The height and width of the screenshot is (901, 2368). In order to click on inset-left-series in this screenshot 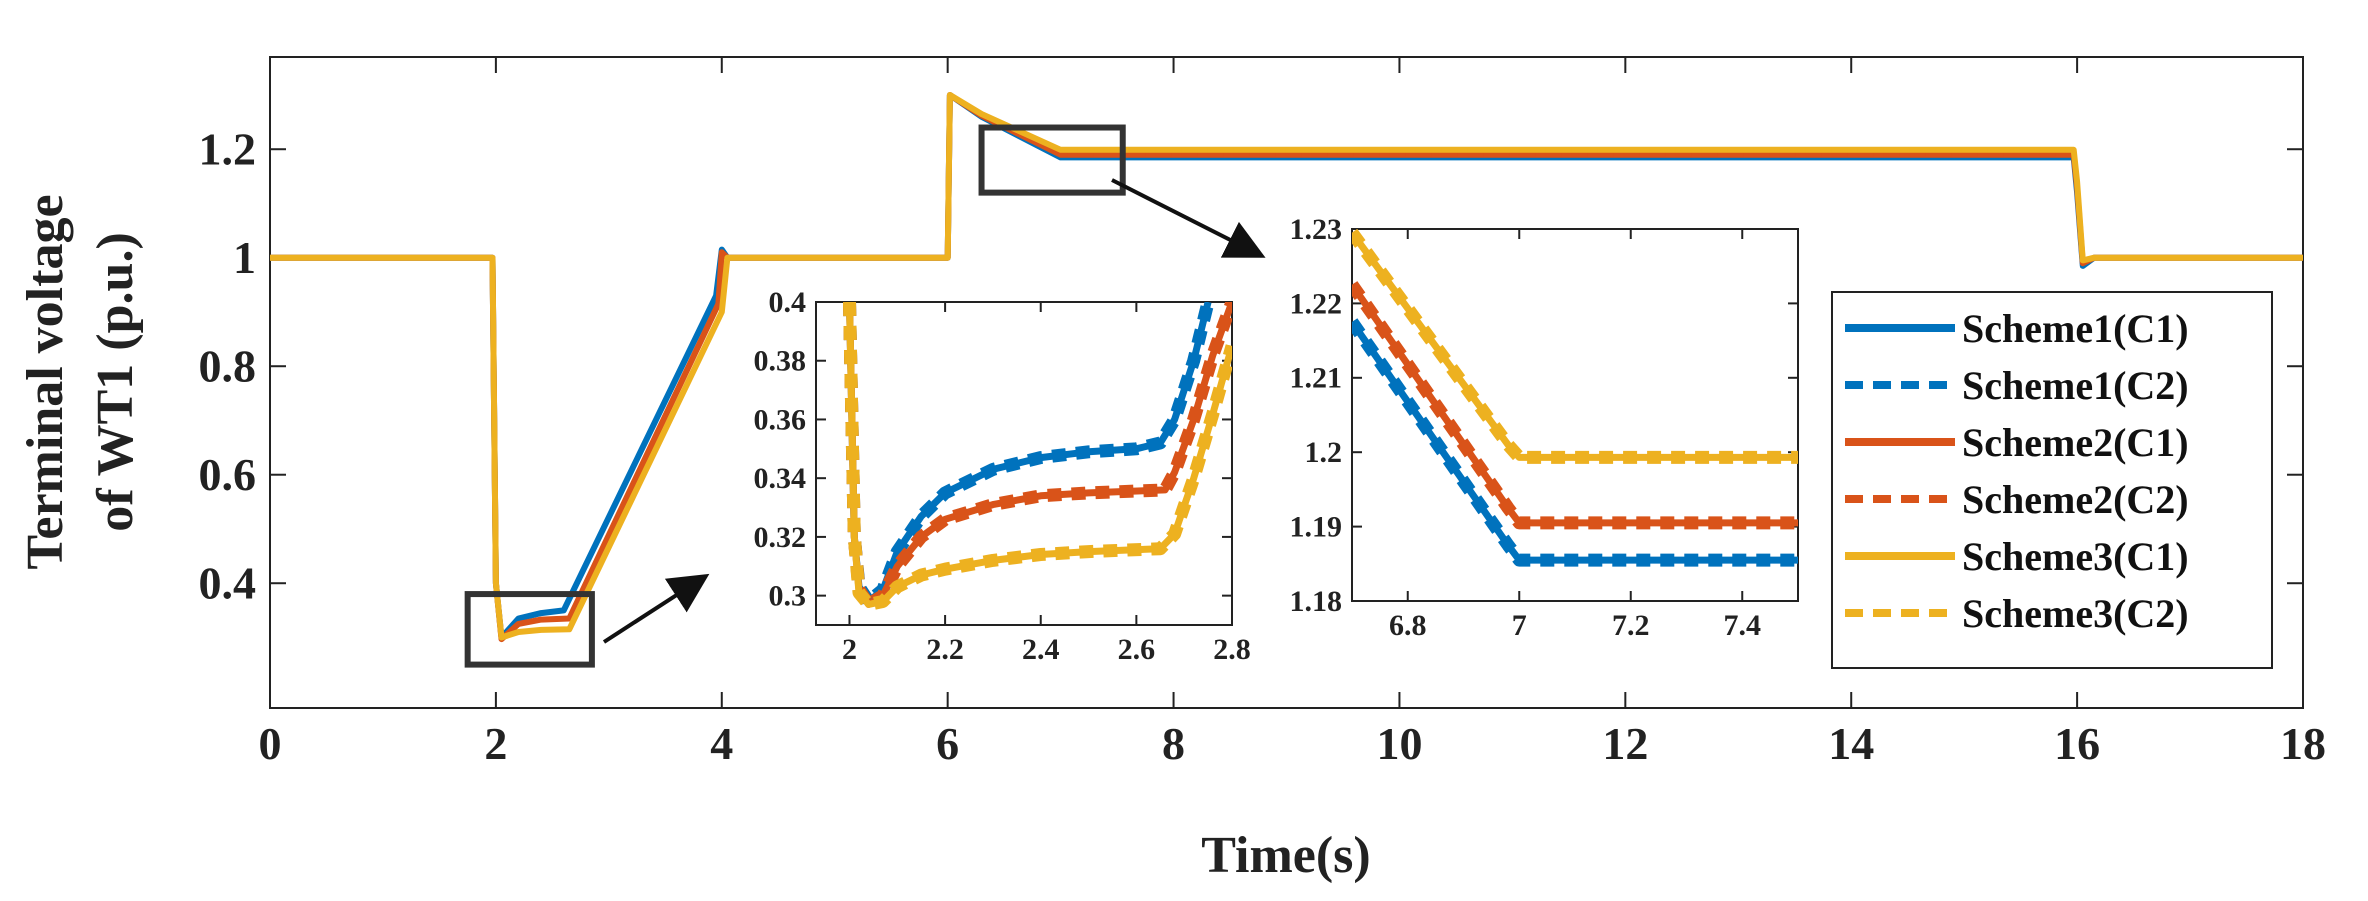, I will do `click(1037, 456)`.